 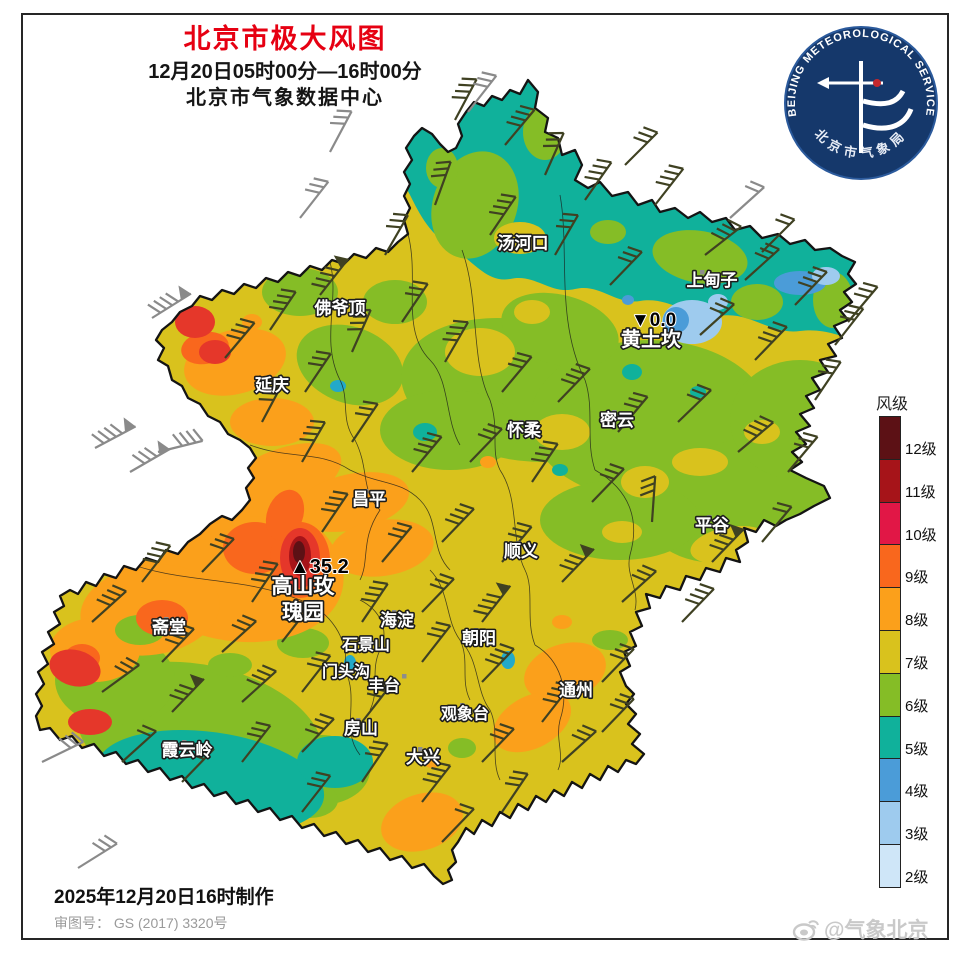 I want to click on place-label: 朝阳, so click(x=479, y=638).